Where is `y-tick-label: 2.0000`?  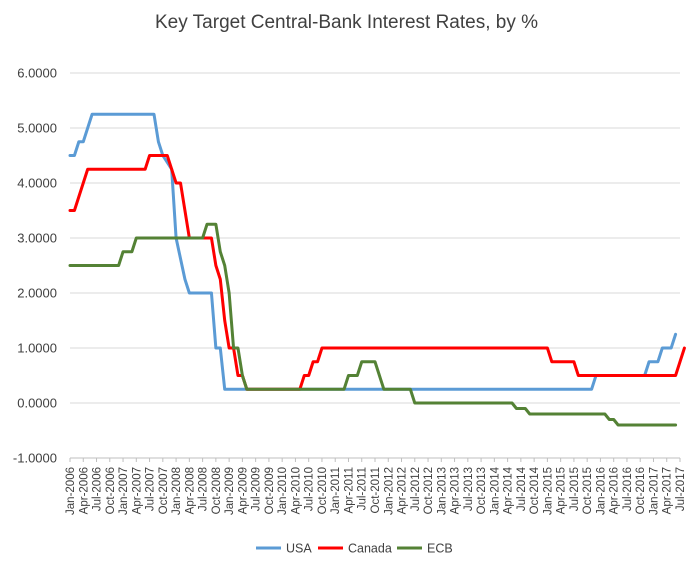 y-tick-label: 2.0000 is located at coordinates (37, 293).